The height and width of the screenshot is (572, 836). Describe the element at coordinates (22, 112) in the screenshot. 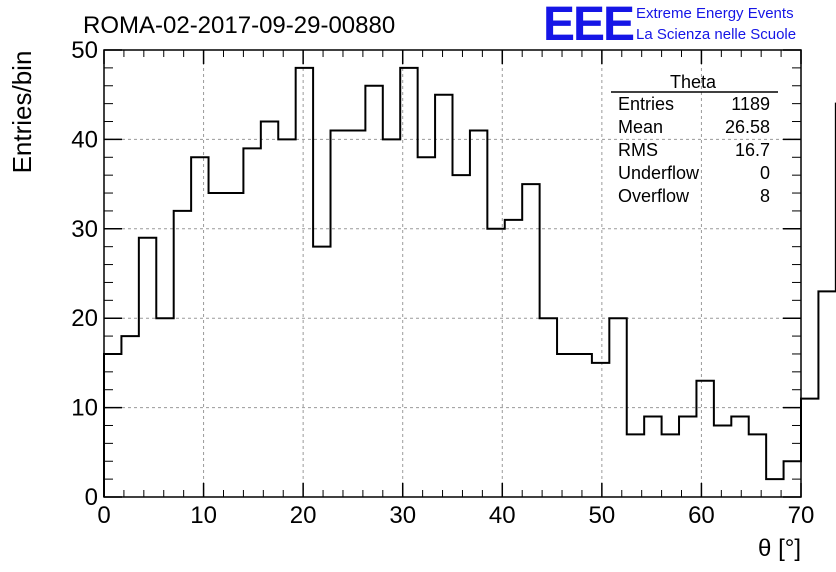

I see `y-axis-label: Entries/bin` at that location.